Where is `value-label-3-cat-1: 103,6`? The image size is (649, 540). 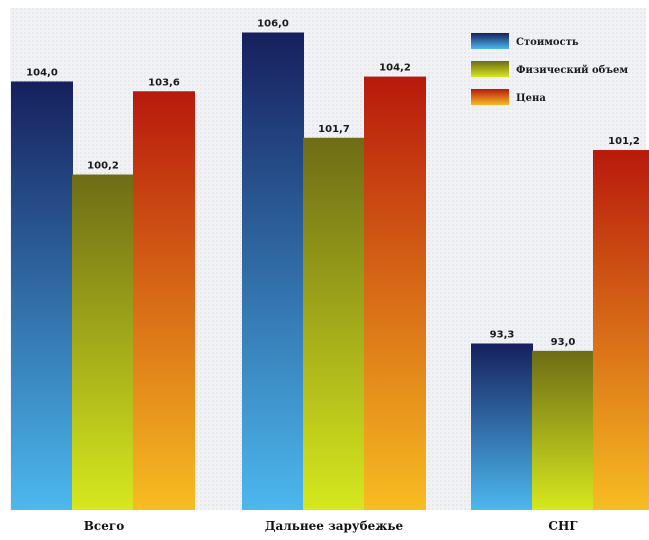 value-label-3-cat-1: 103,6 is located at coordinates (164, 82).